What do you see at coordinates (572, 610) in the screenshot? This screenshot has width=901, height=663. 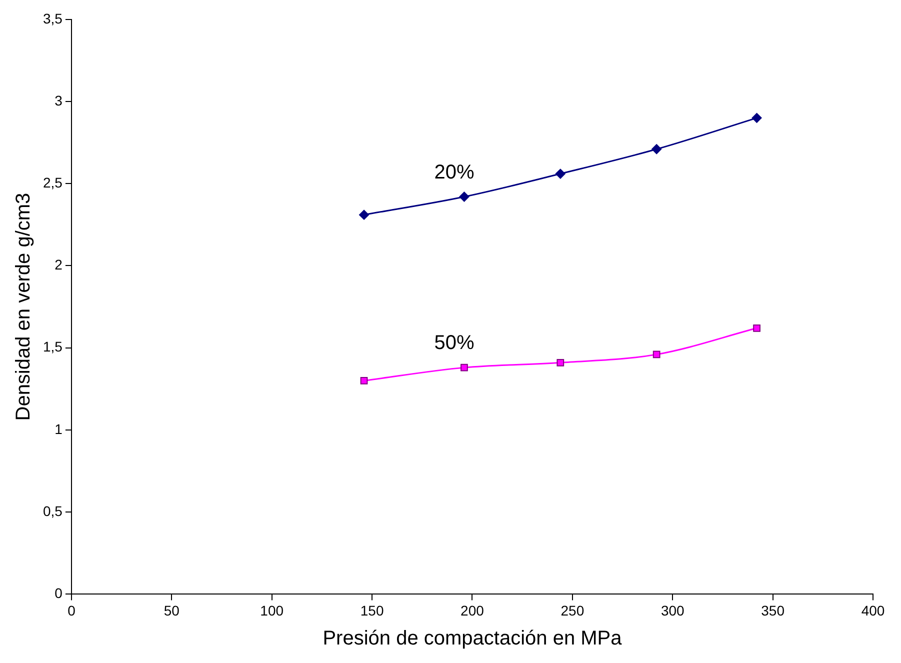 I see `x-tick-label: 250` at bounding box center [572, 610].